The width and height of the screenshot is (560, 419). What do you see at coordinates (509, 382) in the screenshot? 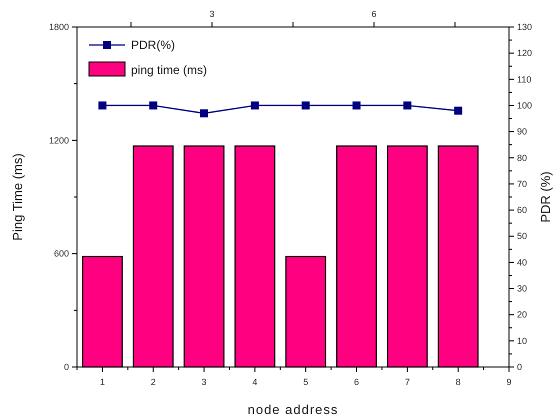
I see `x-tick-label: 9` at bounding box center [509, 382].